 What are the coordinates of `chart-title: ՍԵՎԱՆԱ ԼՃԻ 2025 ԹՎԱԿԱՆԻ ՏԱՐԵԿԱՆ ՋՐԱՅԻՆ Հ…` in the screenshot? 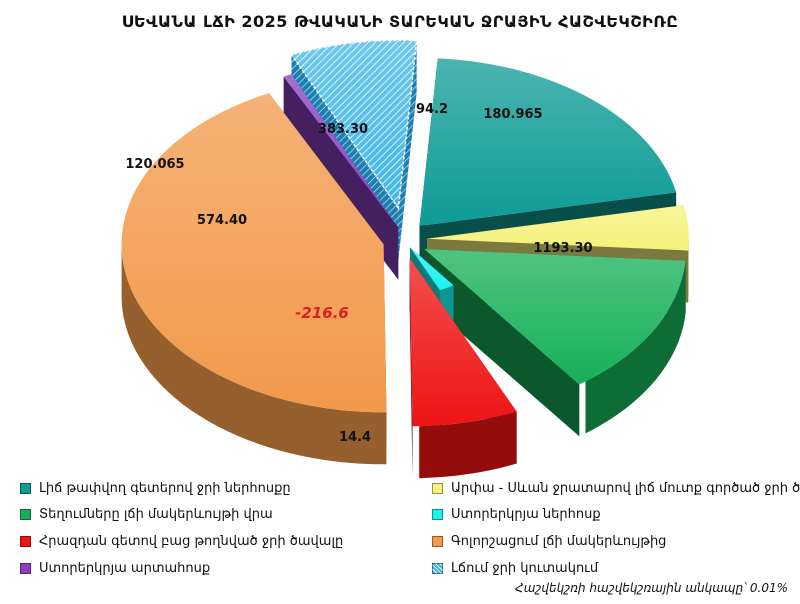 It's located at (400, 21).